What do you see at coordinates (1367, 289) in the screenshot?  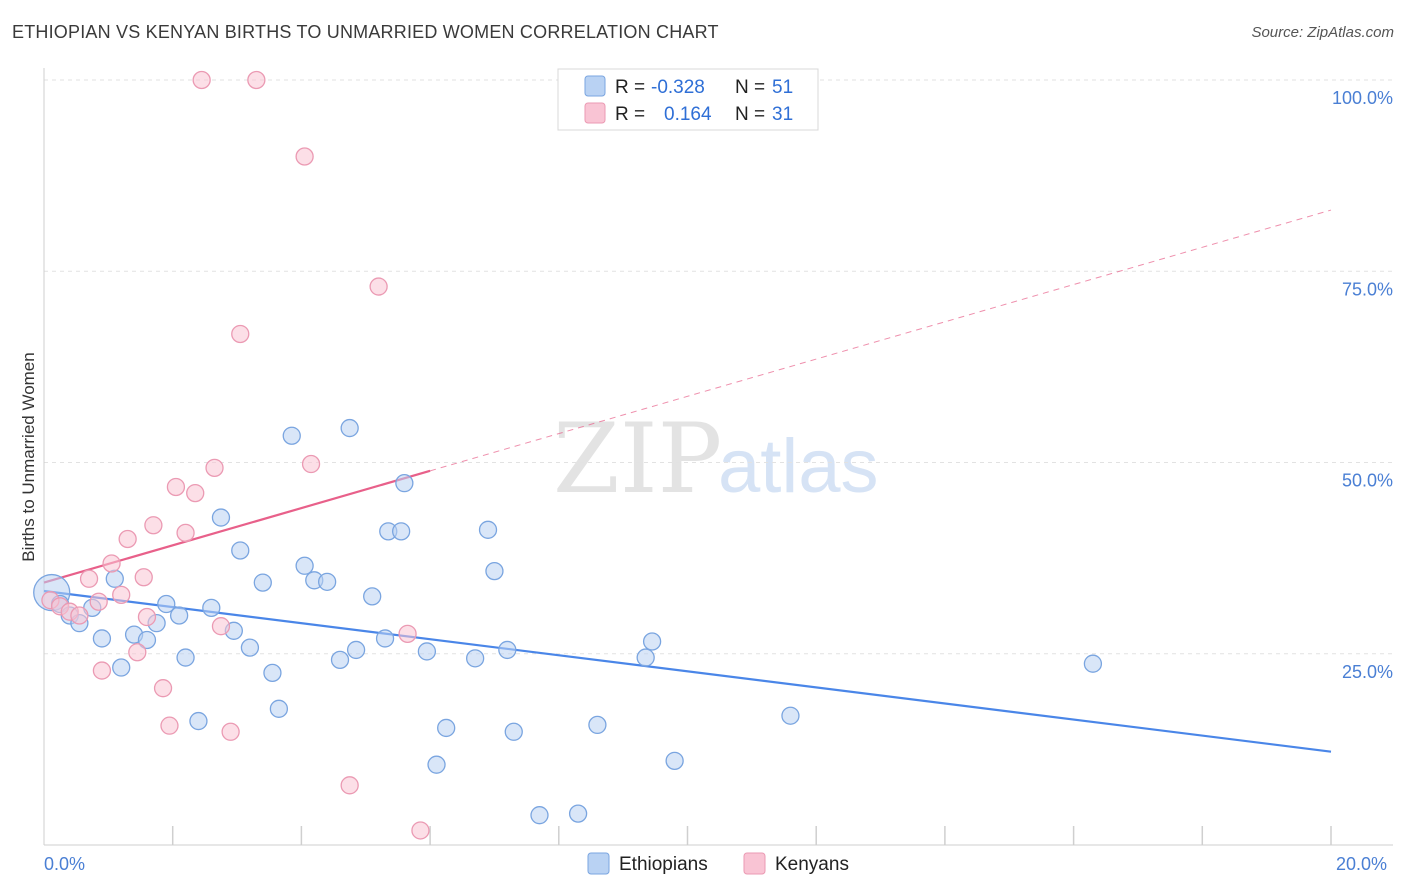 I see `y-tick-label: 75.0%` at bounding box center [1367, 289].